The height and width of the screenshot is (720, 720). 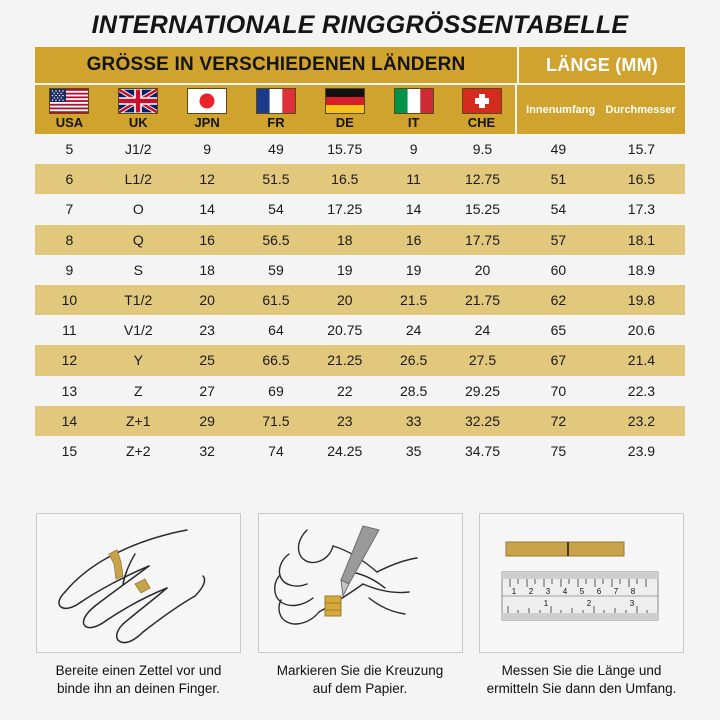 I want to click on table-cell-che: 20, so click(x=482, y=269).